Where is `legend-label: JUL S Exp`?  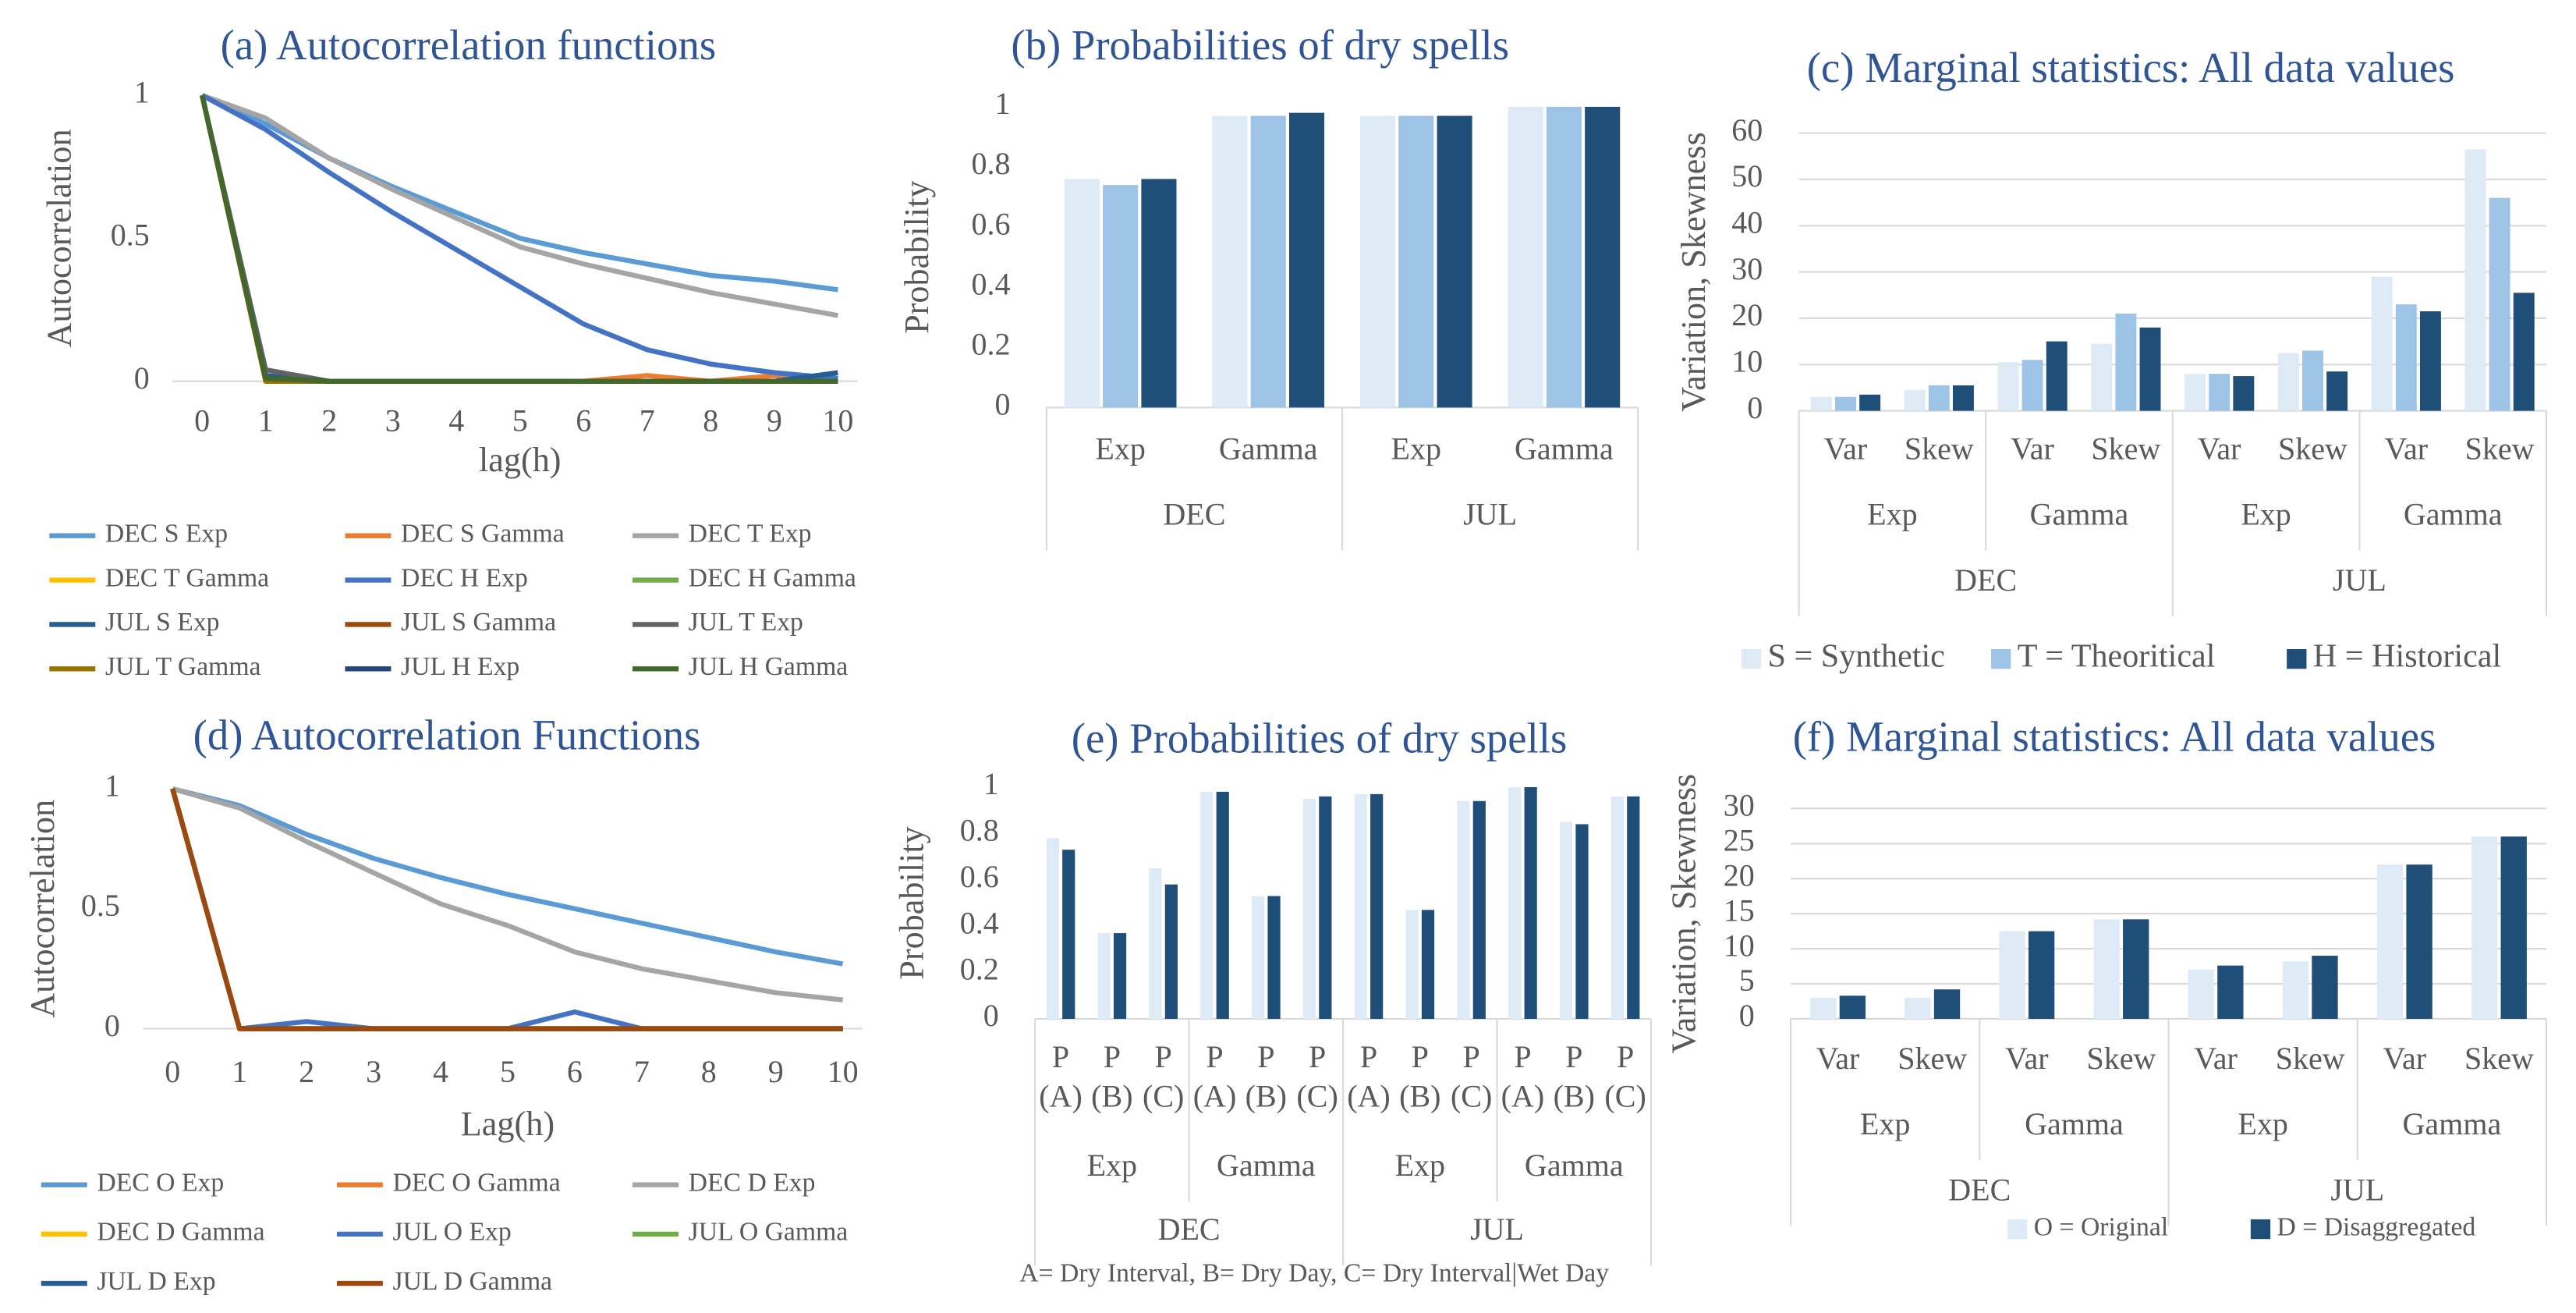
legend-label: JUL S Exp is located at coordinates (162, 622).